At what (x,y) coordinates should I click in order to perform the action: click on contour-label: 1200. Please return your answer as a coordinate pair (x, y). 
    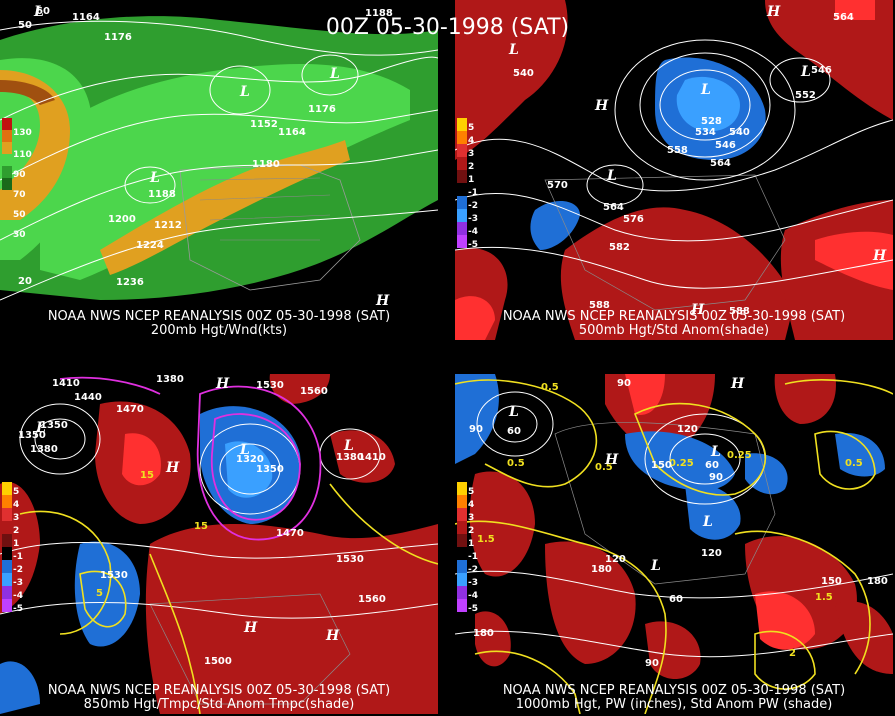
    Looking at the image, I should click on (122, 219).